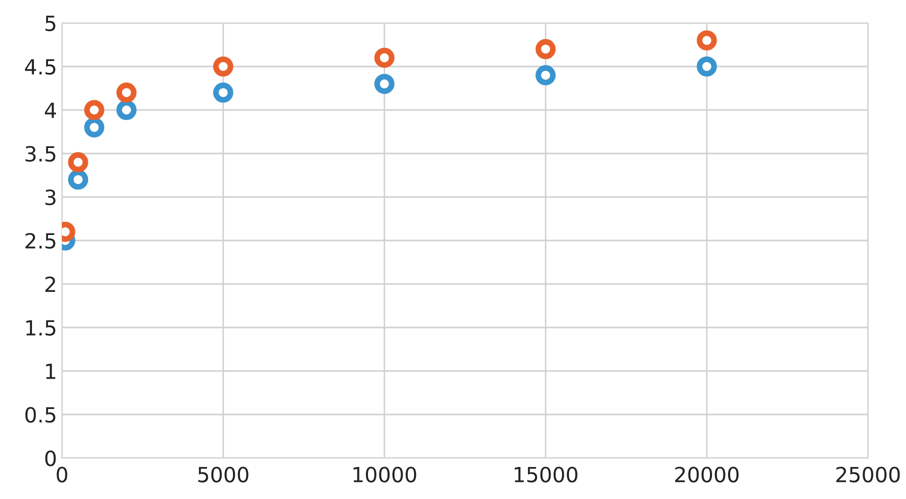 Image resolution: width=906 pixels, height=499 pixels. Describe the element at coordinates (50, 284) in the screenshot. I see `y-tick-label: 2` at that location.